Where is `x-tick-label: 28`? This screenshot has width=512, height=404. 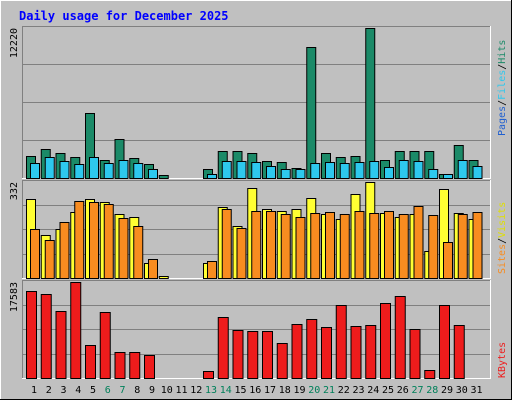 x-tick-label: 28 is located at coordinates (432, 390).